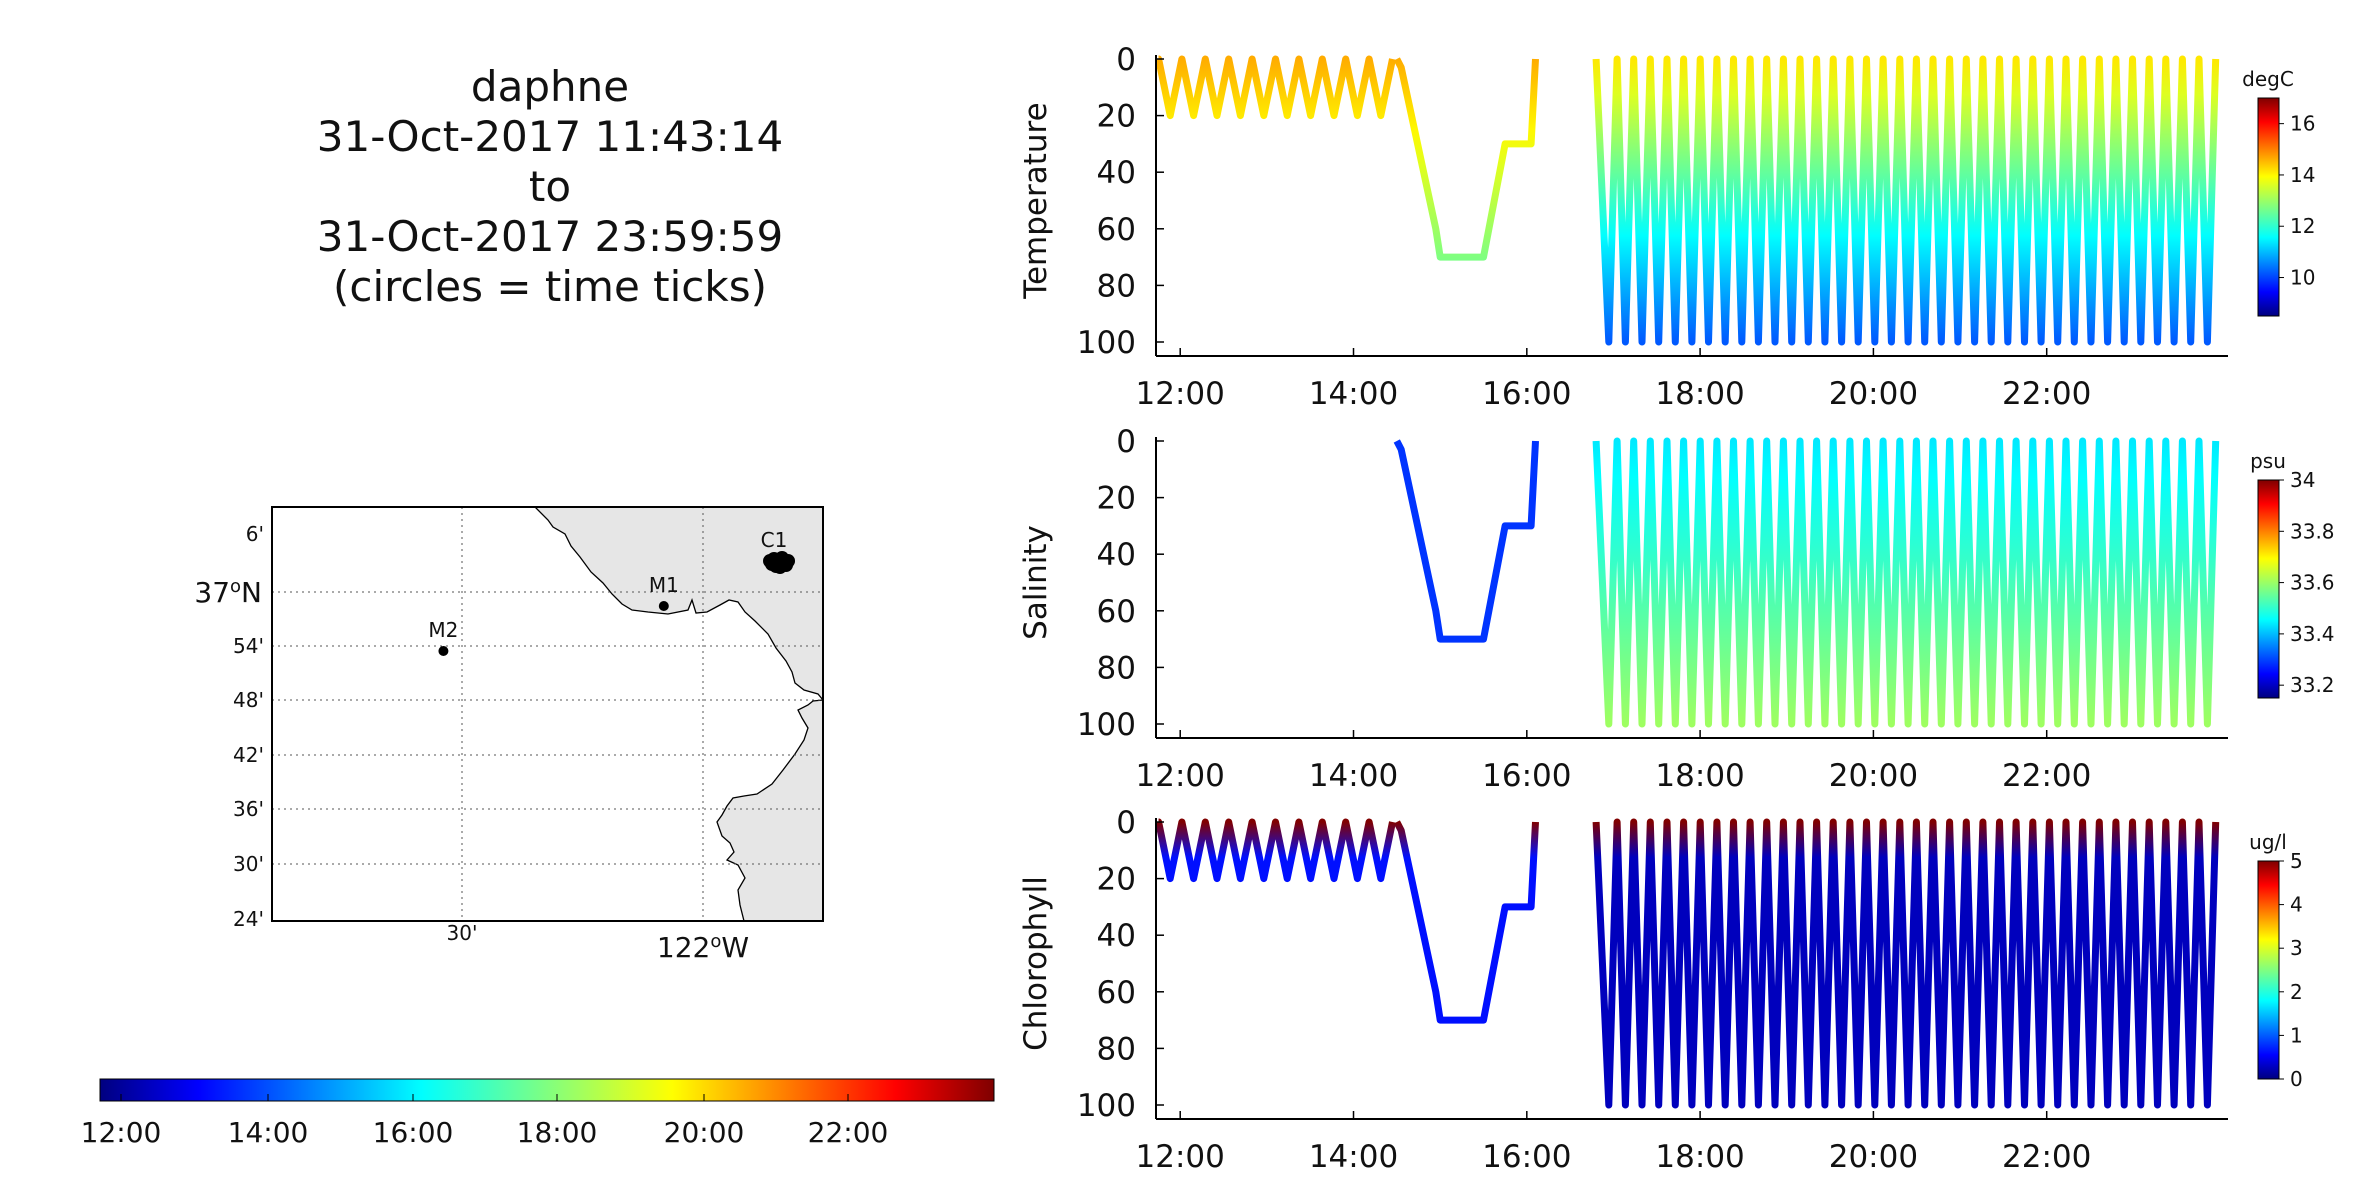  Describe the element at coordinates (664, 585) in the screenshot. I see `mooring-label-m1: M1` at that location.